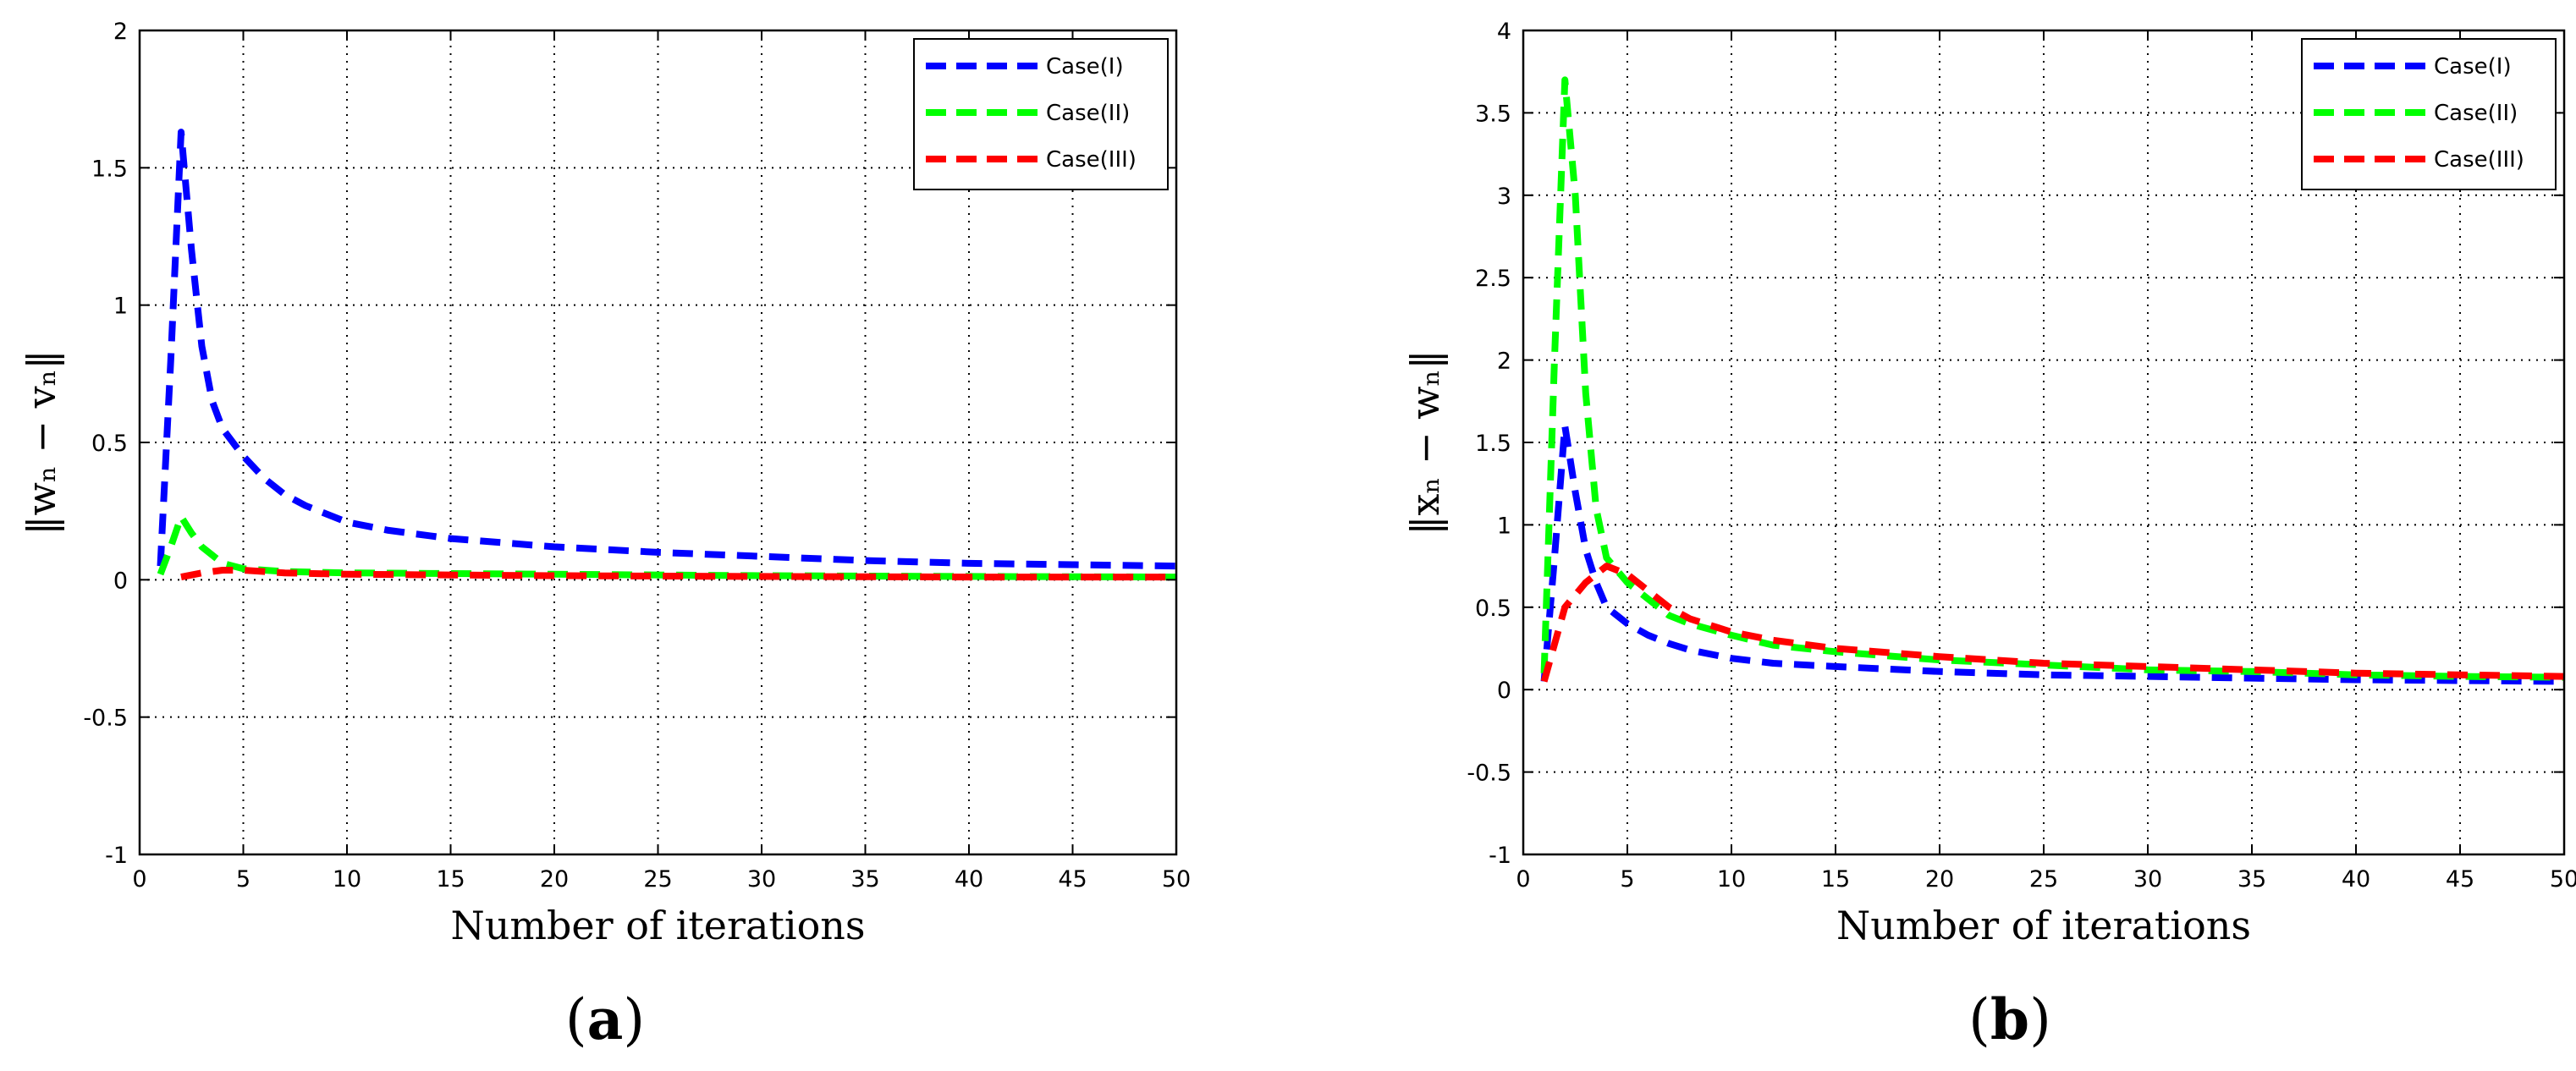 The image size is (2576, 1071). I want to click on panel-label-letter: a, so click(605, 1019).